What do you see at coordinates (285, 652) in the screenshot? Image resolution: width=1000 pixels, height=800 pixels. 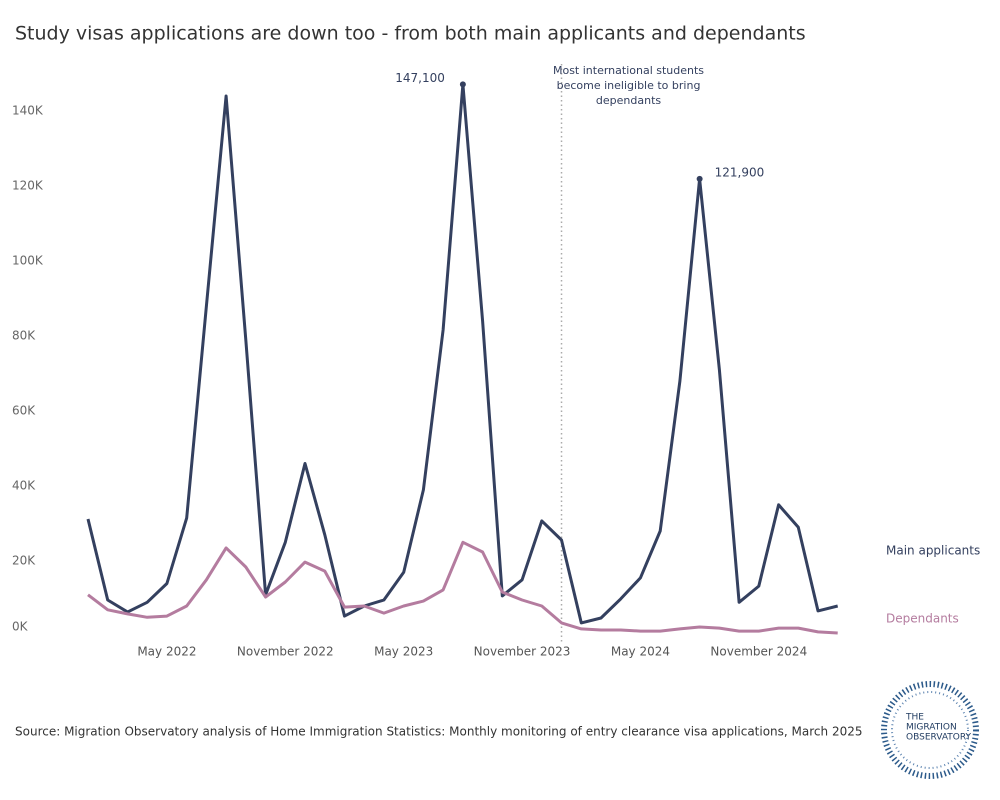 I see `x-tick-label: November 2022` at bounding box center [285, 652].